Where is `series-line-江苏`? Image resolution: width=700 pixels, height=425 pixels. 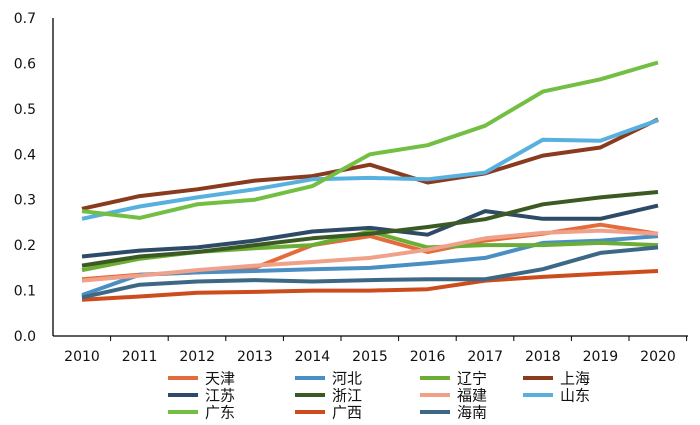
series-line-江苏 is located at coordinates (370, 231).